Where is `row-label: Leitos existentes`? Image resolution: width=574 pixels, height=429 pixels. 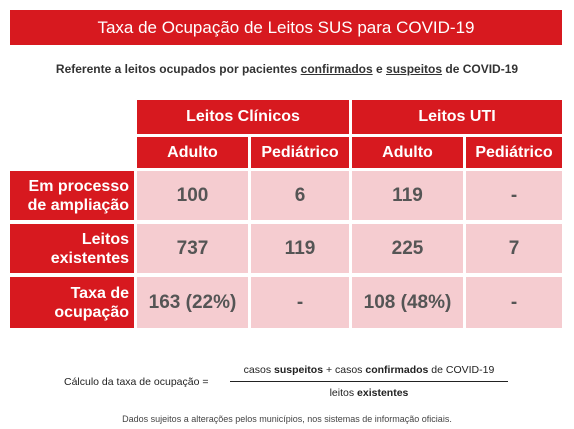
row-label: Leitos existentes is located at coordinates (72, 248).